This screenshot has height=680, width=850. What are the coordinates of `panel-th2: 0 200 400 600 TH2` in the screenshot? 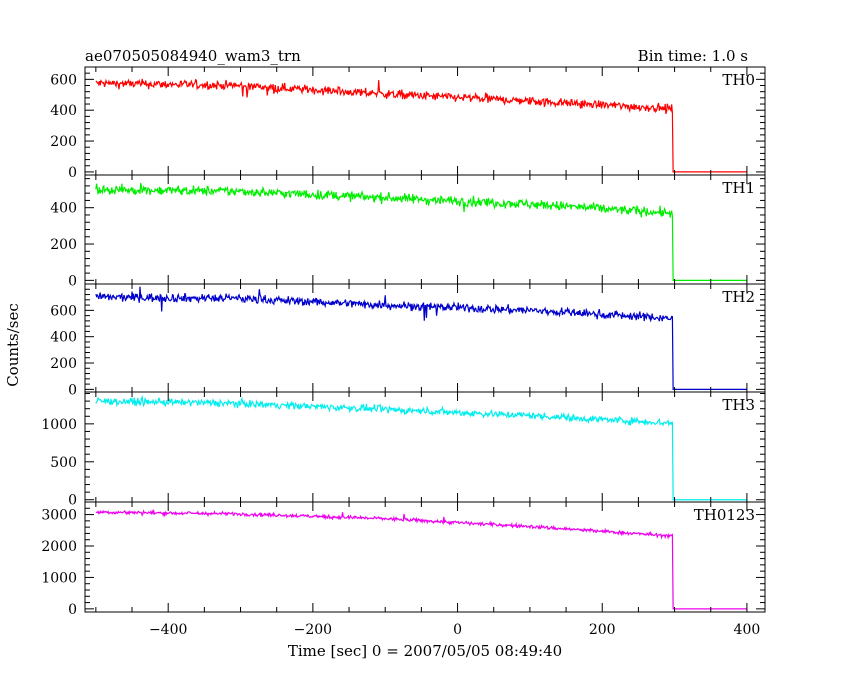 It's located at (408, 340).